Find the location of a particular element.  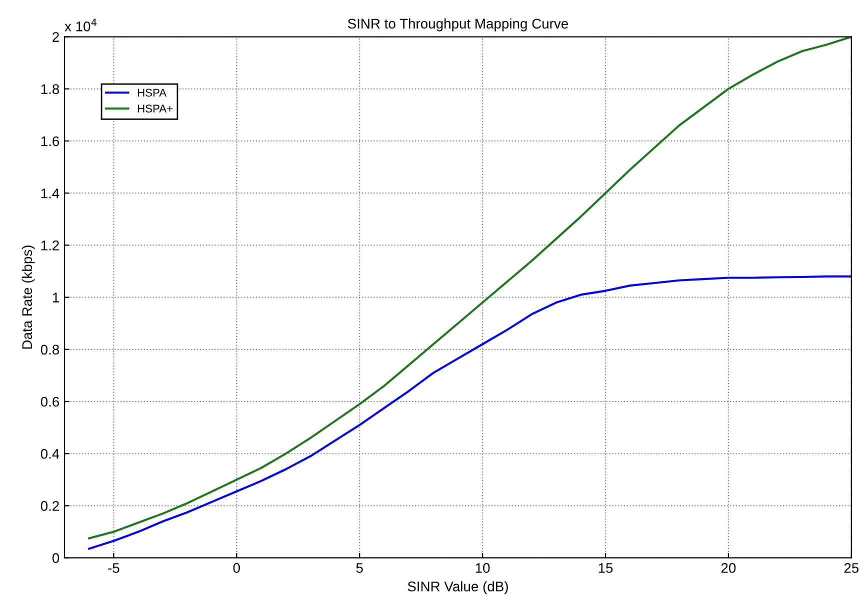

y-tick-label: 1.2 is located at coordinates (50, 245).